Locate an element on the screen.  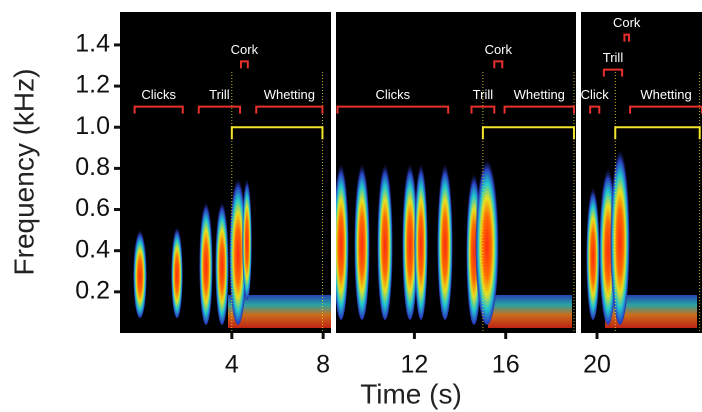
x-tick-label: 4 is located at coordinates (232, 365).